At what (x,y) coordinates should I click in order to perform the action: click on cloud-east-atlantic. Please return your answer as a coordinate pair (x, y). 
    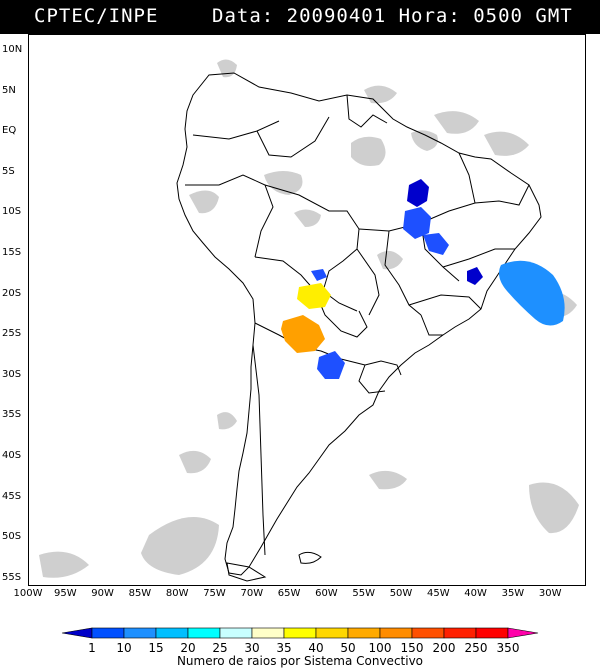
    Looking at the image, I should click on (554, 508).